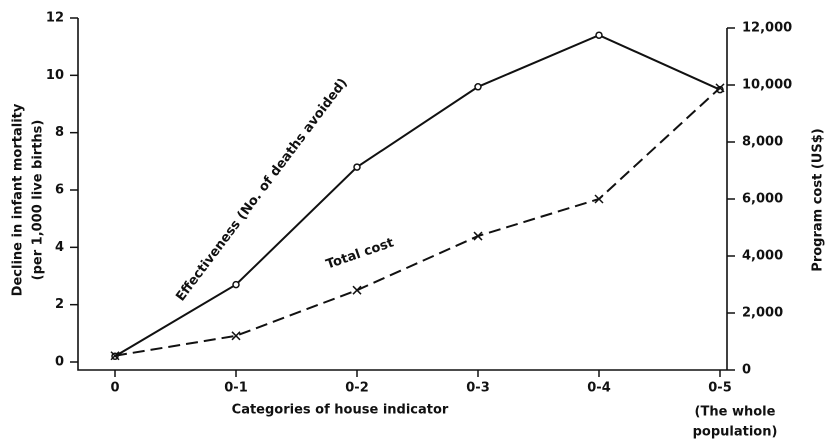 The image size is (832, 445). Describe the element at coordinates (59, 132) in the screenshot. I see `y-tick-label: 8` at that location.